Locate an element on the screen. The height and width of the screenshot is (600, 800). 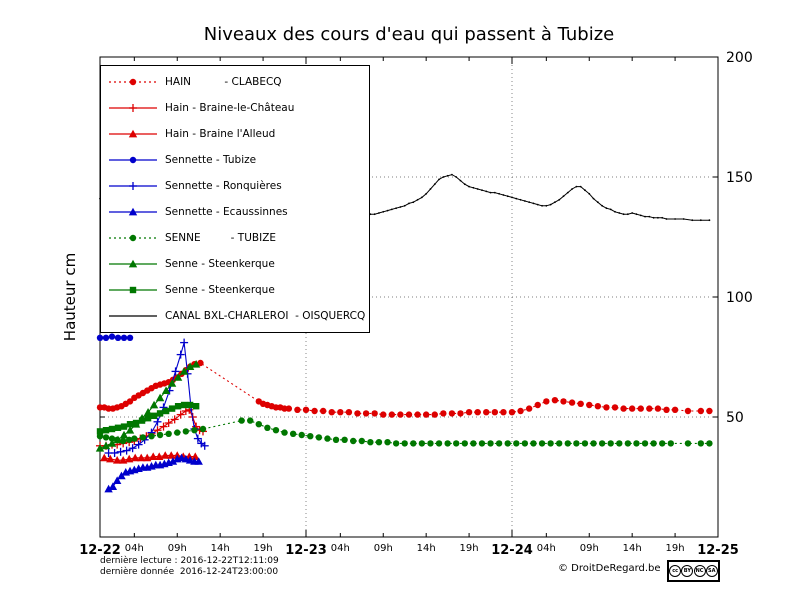
legend-item: HAIN - CLABECQ is located at coordinates (235, 82).